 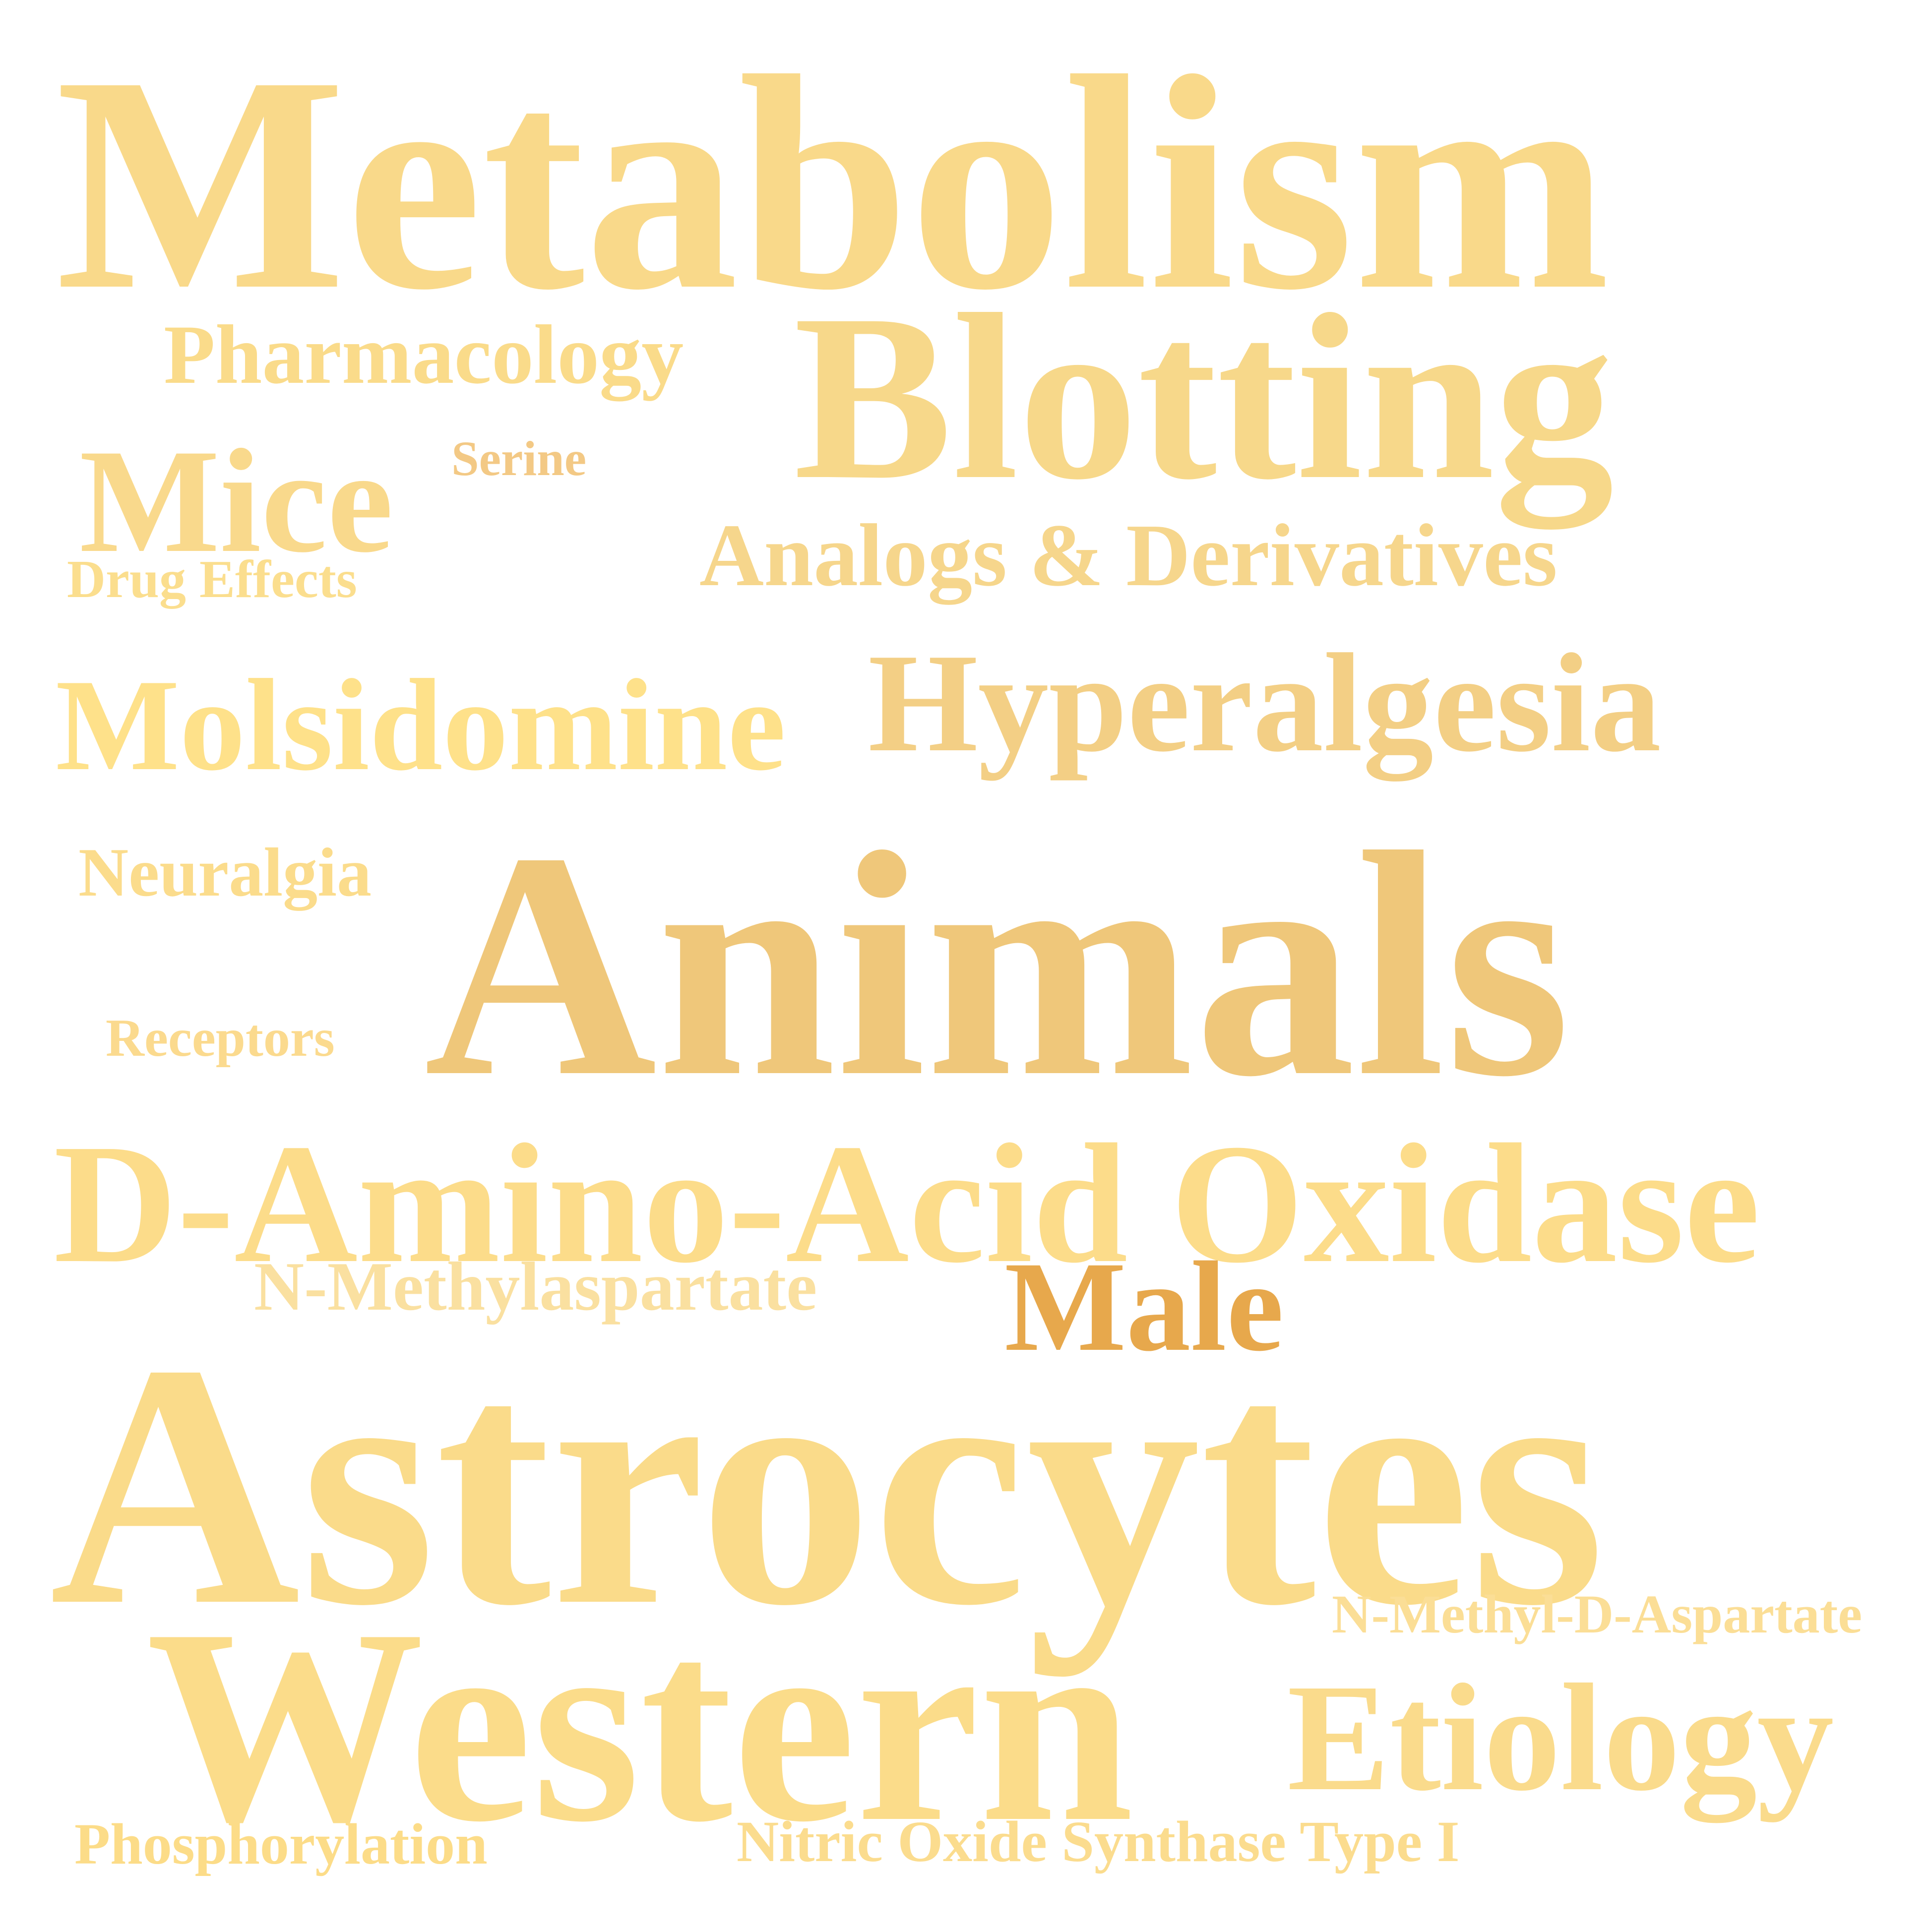 What do you see at coordinates (1597, 1614) in the screenshot?
I see `word-n-methyl-d-aspartate: N-Methyl-D-Aspartate` at bounding box center [1597, 1614].